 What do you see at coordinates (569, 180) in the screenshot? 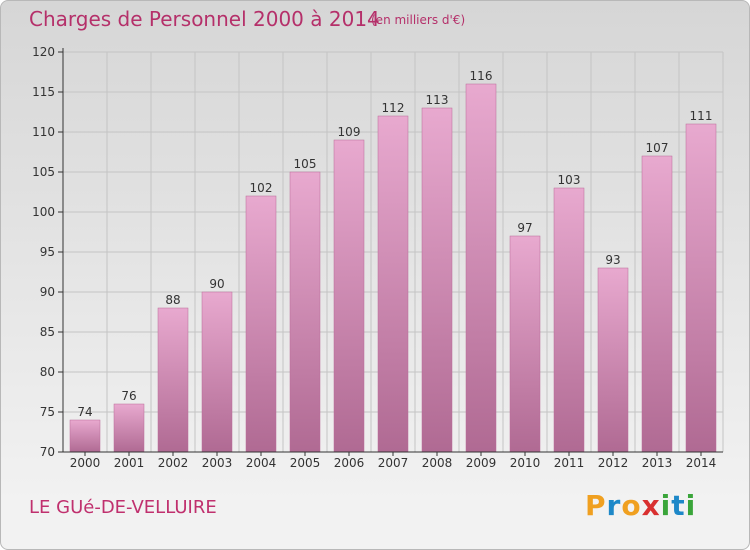
I see `data-label-2011: 103` at bounding box center [569, 180].